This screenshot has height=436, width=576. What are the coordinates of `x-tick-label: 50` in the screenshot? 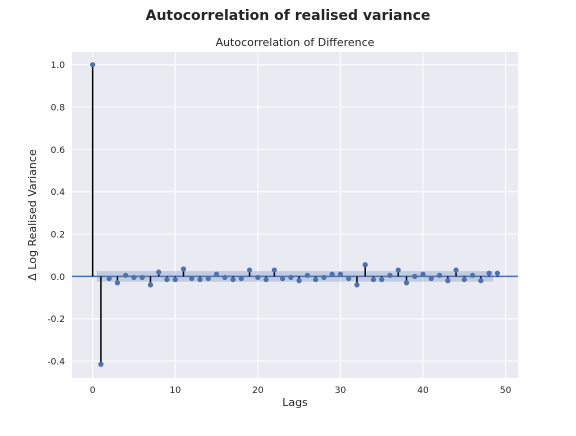 It's located at (506, 391).